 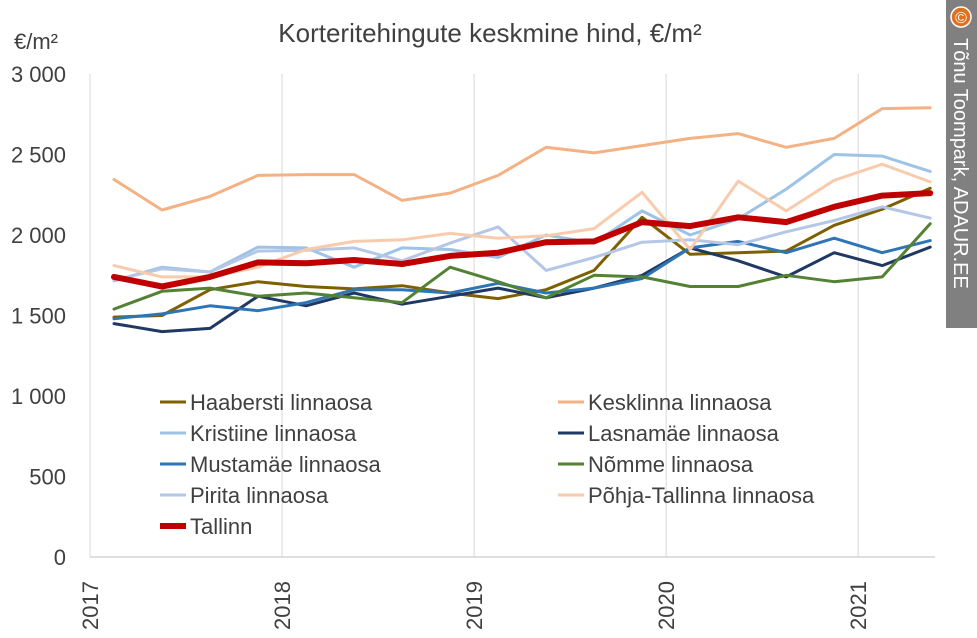 I want to click on x-tick-label: 2019, so click(x=474, y=605).